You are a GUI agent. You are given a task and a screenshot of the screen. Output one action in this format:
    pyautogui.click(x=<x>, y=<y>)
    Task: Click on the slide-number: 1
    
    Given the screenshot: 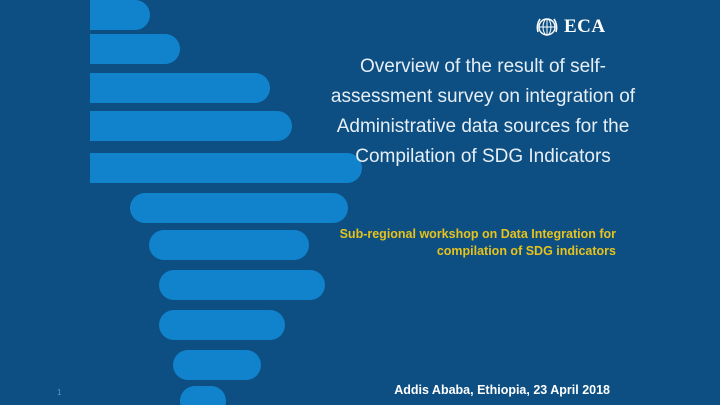 What is the action you would take?
    pyautogui.click(x=59, y=392)
    